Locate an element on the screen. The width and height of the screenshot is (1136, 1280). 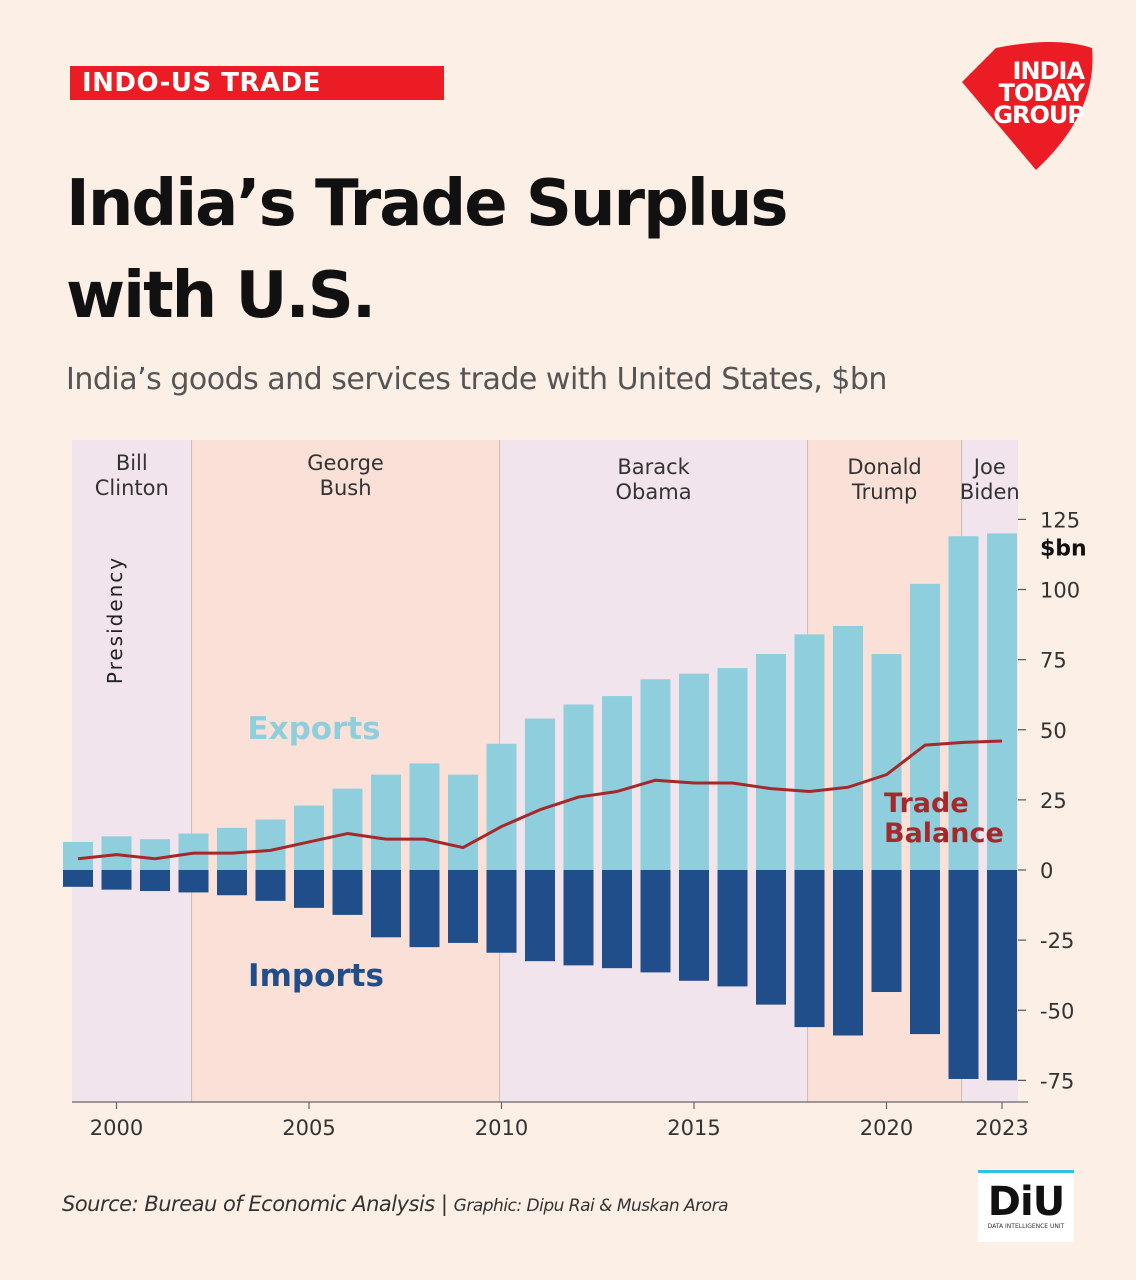
y-tick-label: 100 is located at coordinates (1060, 591).